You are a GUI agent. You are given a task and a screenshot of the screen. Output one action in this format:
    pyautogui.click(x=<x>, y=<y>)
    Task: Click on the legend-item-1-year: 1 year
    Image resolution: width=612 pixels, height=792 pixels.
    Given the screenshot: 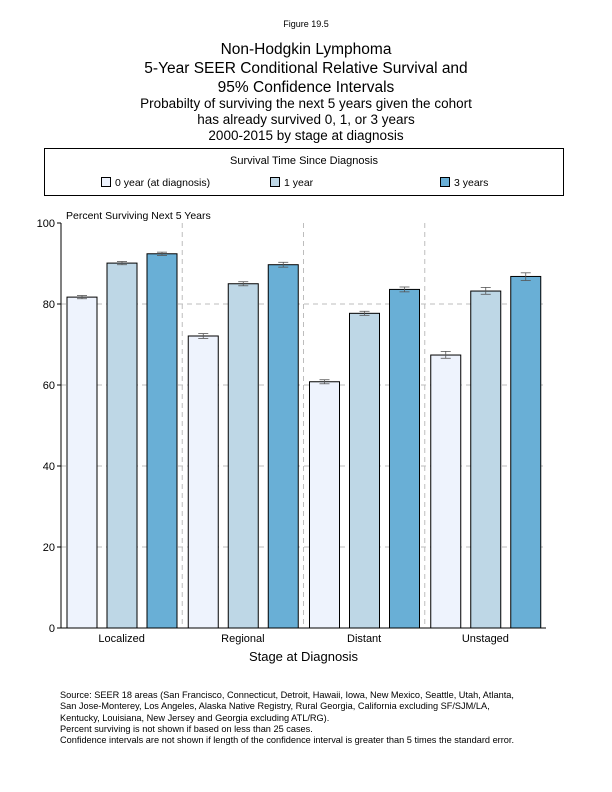 What is the action you would take?
    pyautogui.click(x=291, y=183)
    